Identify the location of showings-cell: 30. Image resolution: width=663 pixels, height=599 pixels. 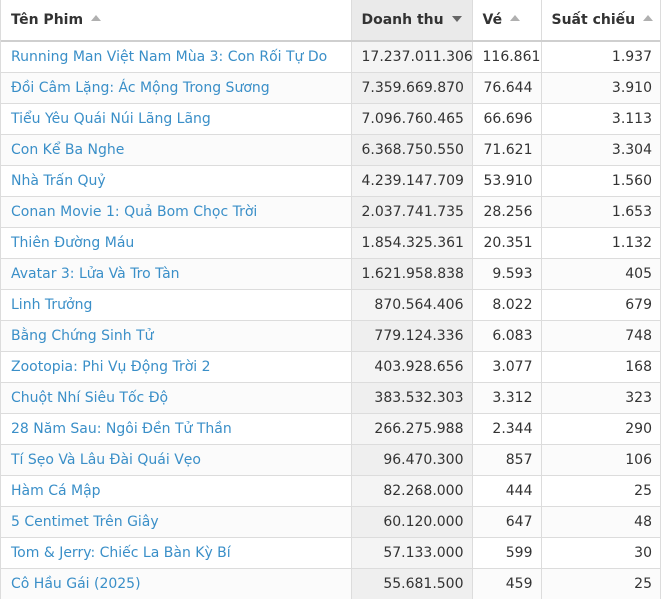
(600, 553).